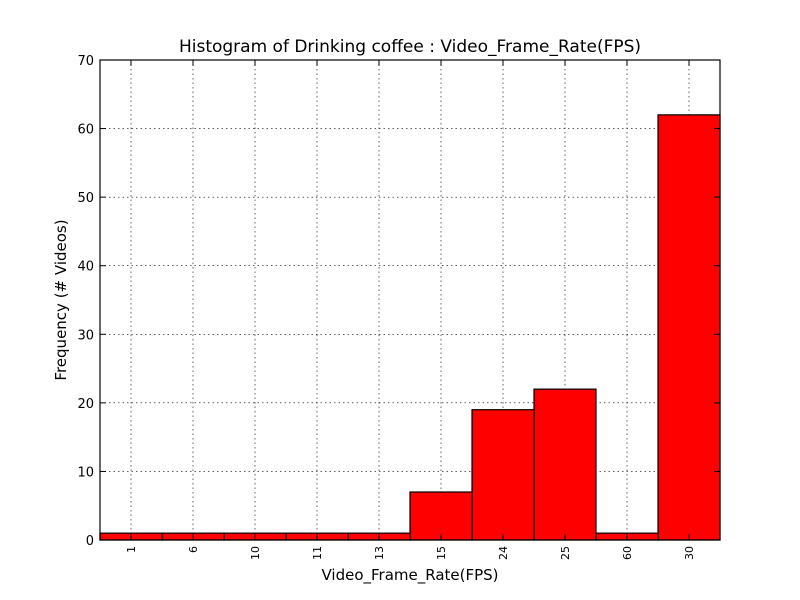 This screenshot has width=800, height=600. I want to click on y-tick-label: 60, so click(85, 130).